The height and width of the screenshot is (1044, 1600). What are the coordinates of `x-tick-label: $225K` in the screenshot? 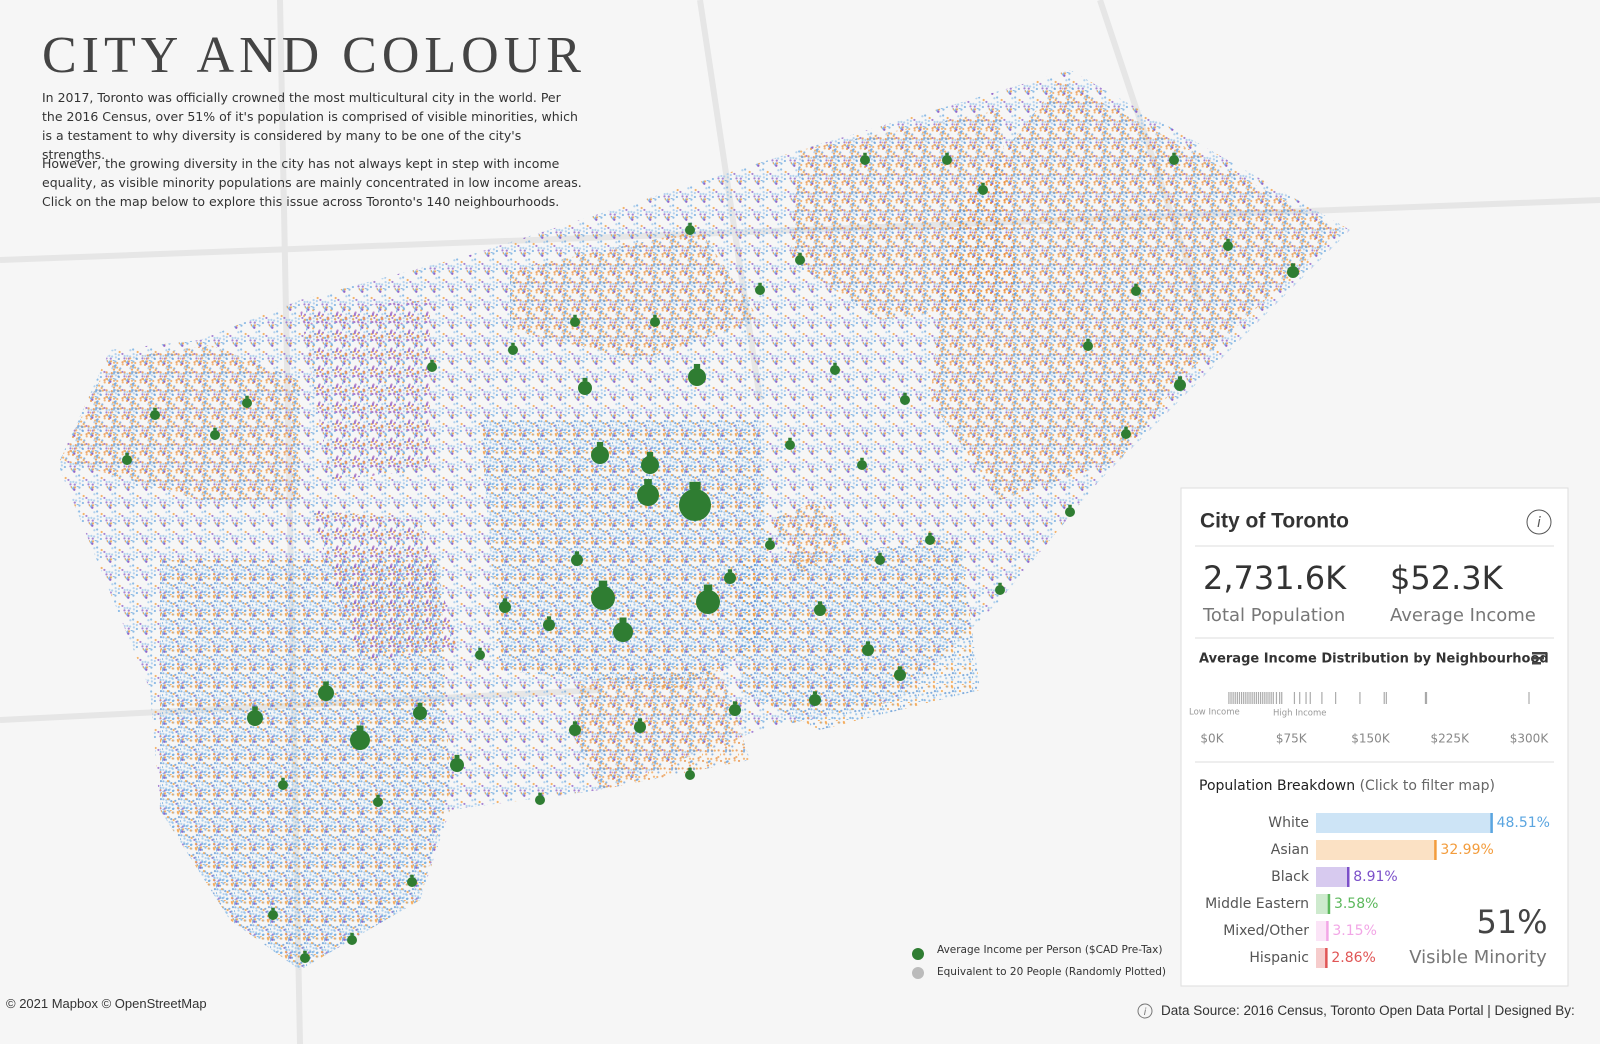 It's located at (1451, 739).